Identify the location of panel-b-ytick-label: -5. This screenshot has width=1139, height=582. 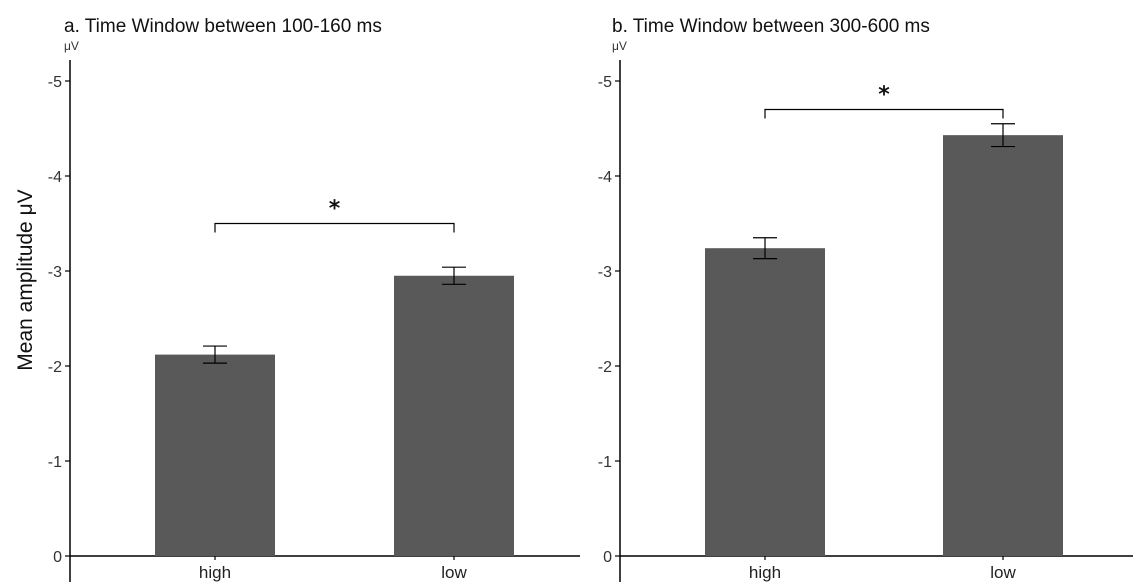
(605, 82).